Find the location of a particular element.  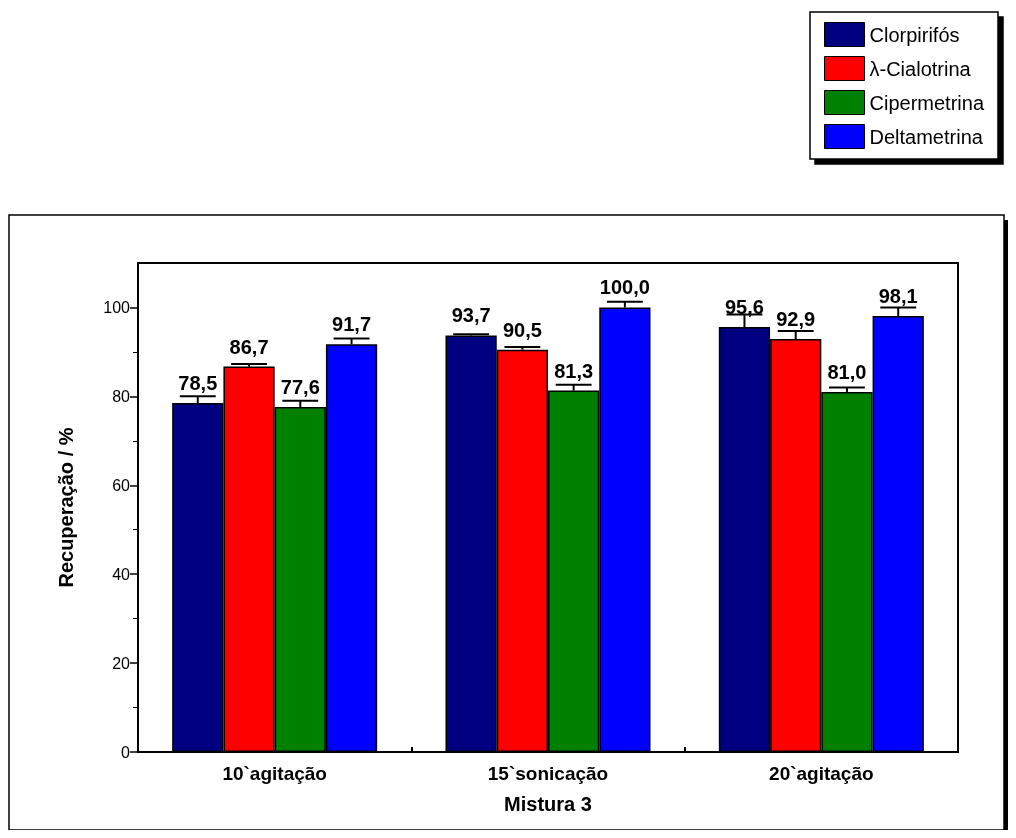

y-tick-label: 80 is located at coordinates (121, 396).